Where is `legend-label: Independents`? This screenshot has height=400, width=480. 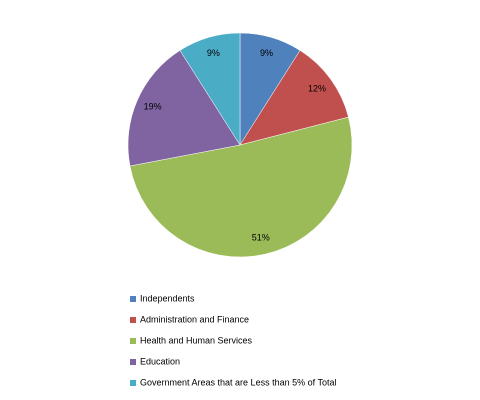 legend-label: Independents is located at coordinates (167, 298).